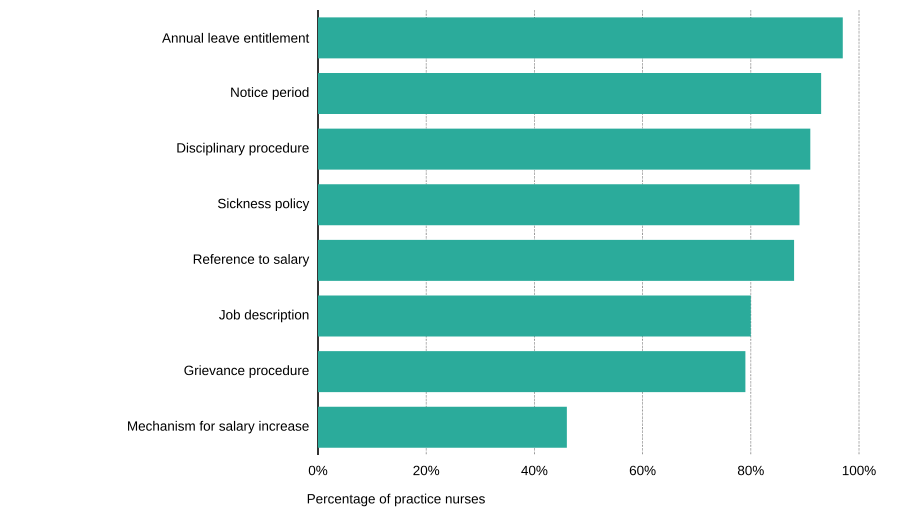  I want to click on x-tick-label: 20%, so click(426, 471).